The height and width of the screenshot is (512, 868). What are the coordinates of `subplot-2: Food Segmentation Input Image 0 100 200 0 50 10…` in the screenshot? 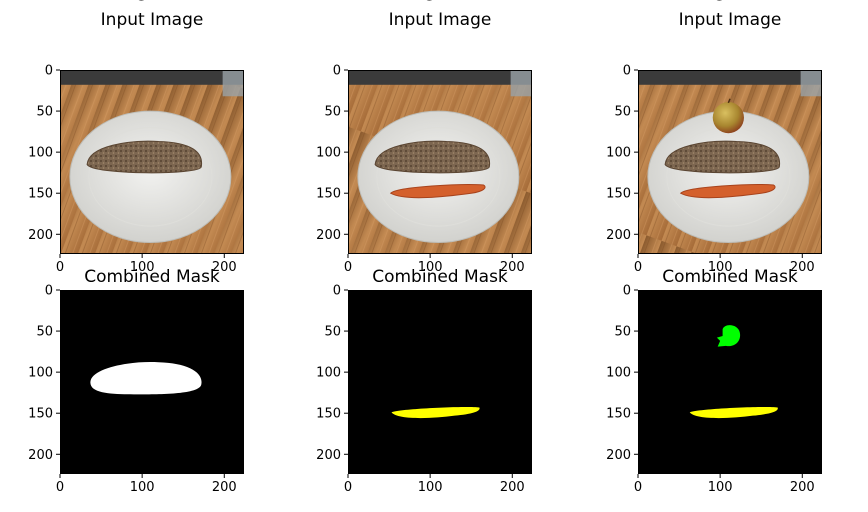 It's located at (424, 137).